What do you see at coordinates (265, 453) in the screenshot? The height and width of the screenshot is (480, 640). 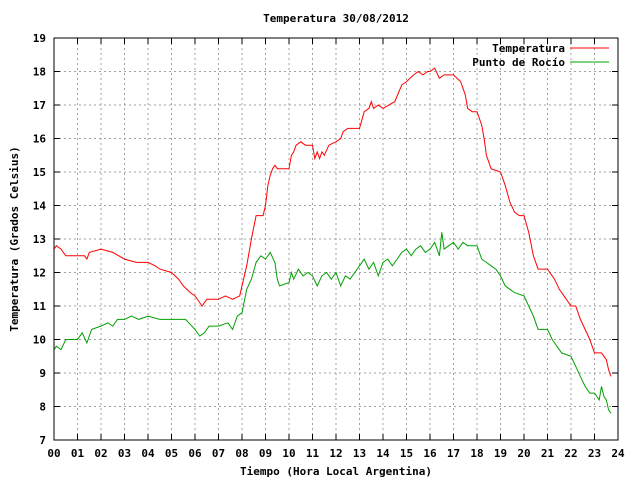 I see `x-tick-label: 09` at bounding box center [265, 453].